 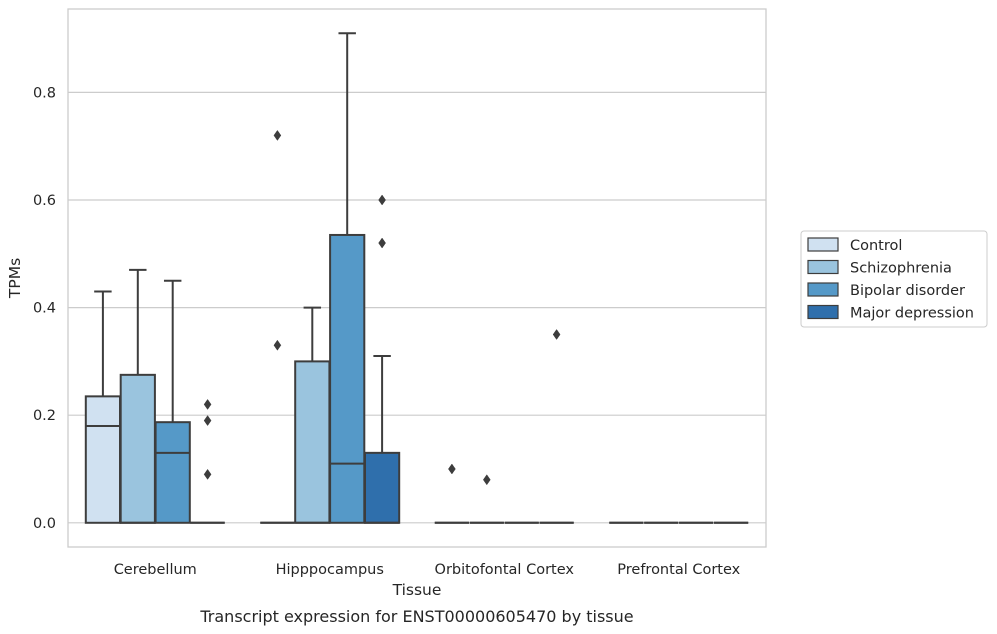 I want to click on legend-label: Schizophrenia, so click(x=901, y=269).